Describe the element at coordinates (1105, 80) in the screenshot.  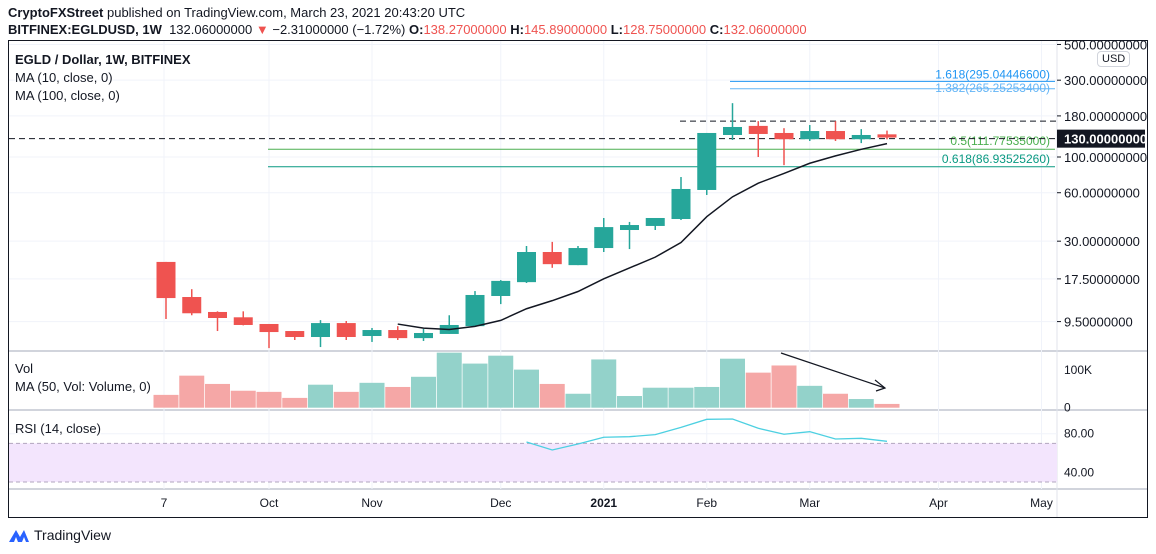
I see `price-tick-label: 300.00000000` at that location.